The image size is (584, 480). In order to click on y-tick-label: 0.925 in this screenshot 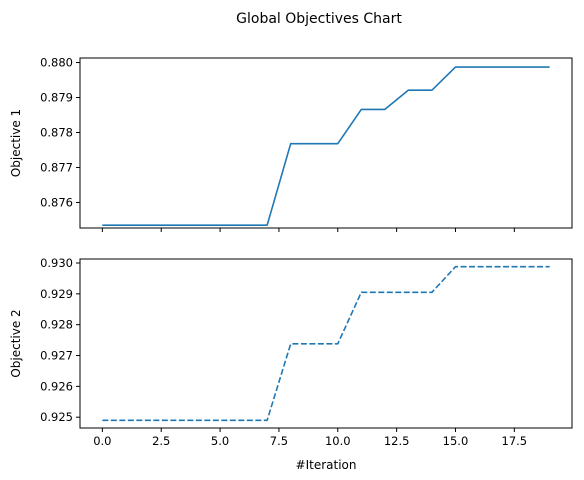, I will do `click(56, 417)`.